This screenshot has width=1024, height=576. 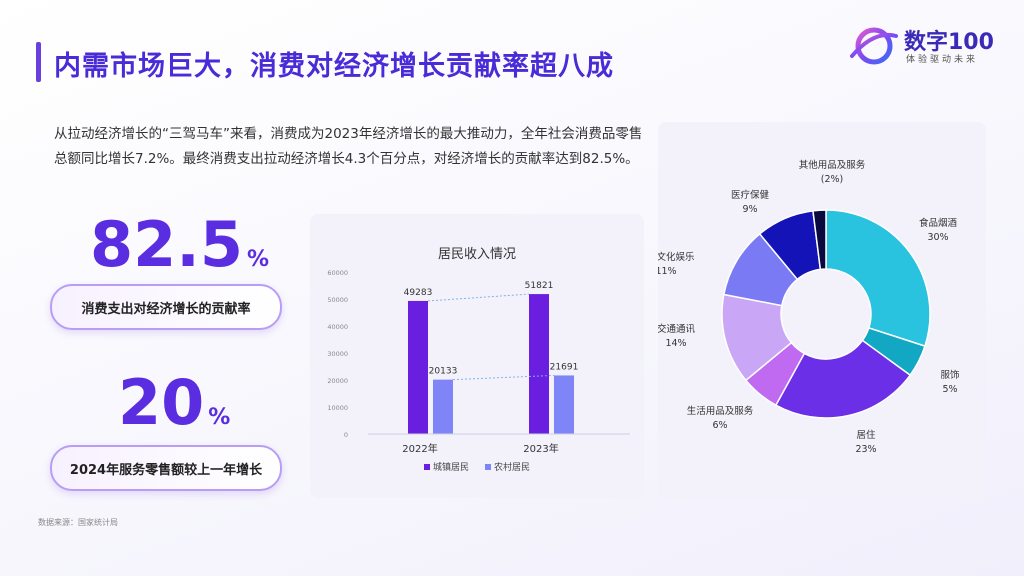 I want to click on slice-value-label: 9%, so click(x=749, y=209).